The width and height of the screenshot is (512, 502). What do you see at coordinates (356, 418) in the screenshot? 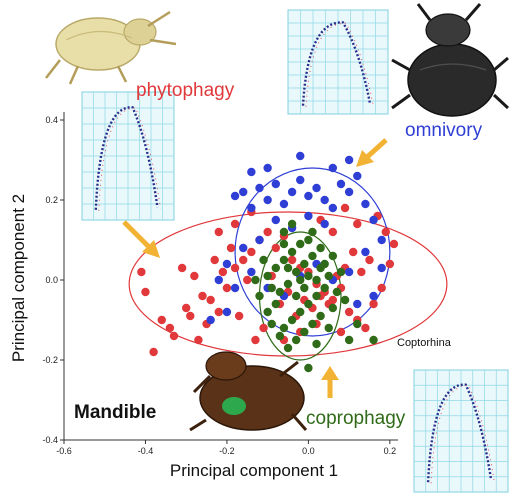
I see `coprophagy-label: coprophagy` at bounding box center [356, 418].